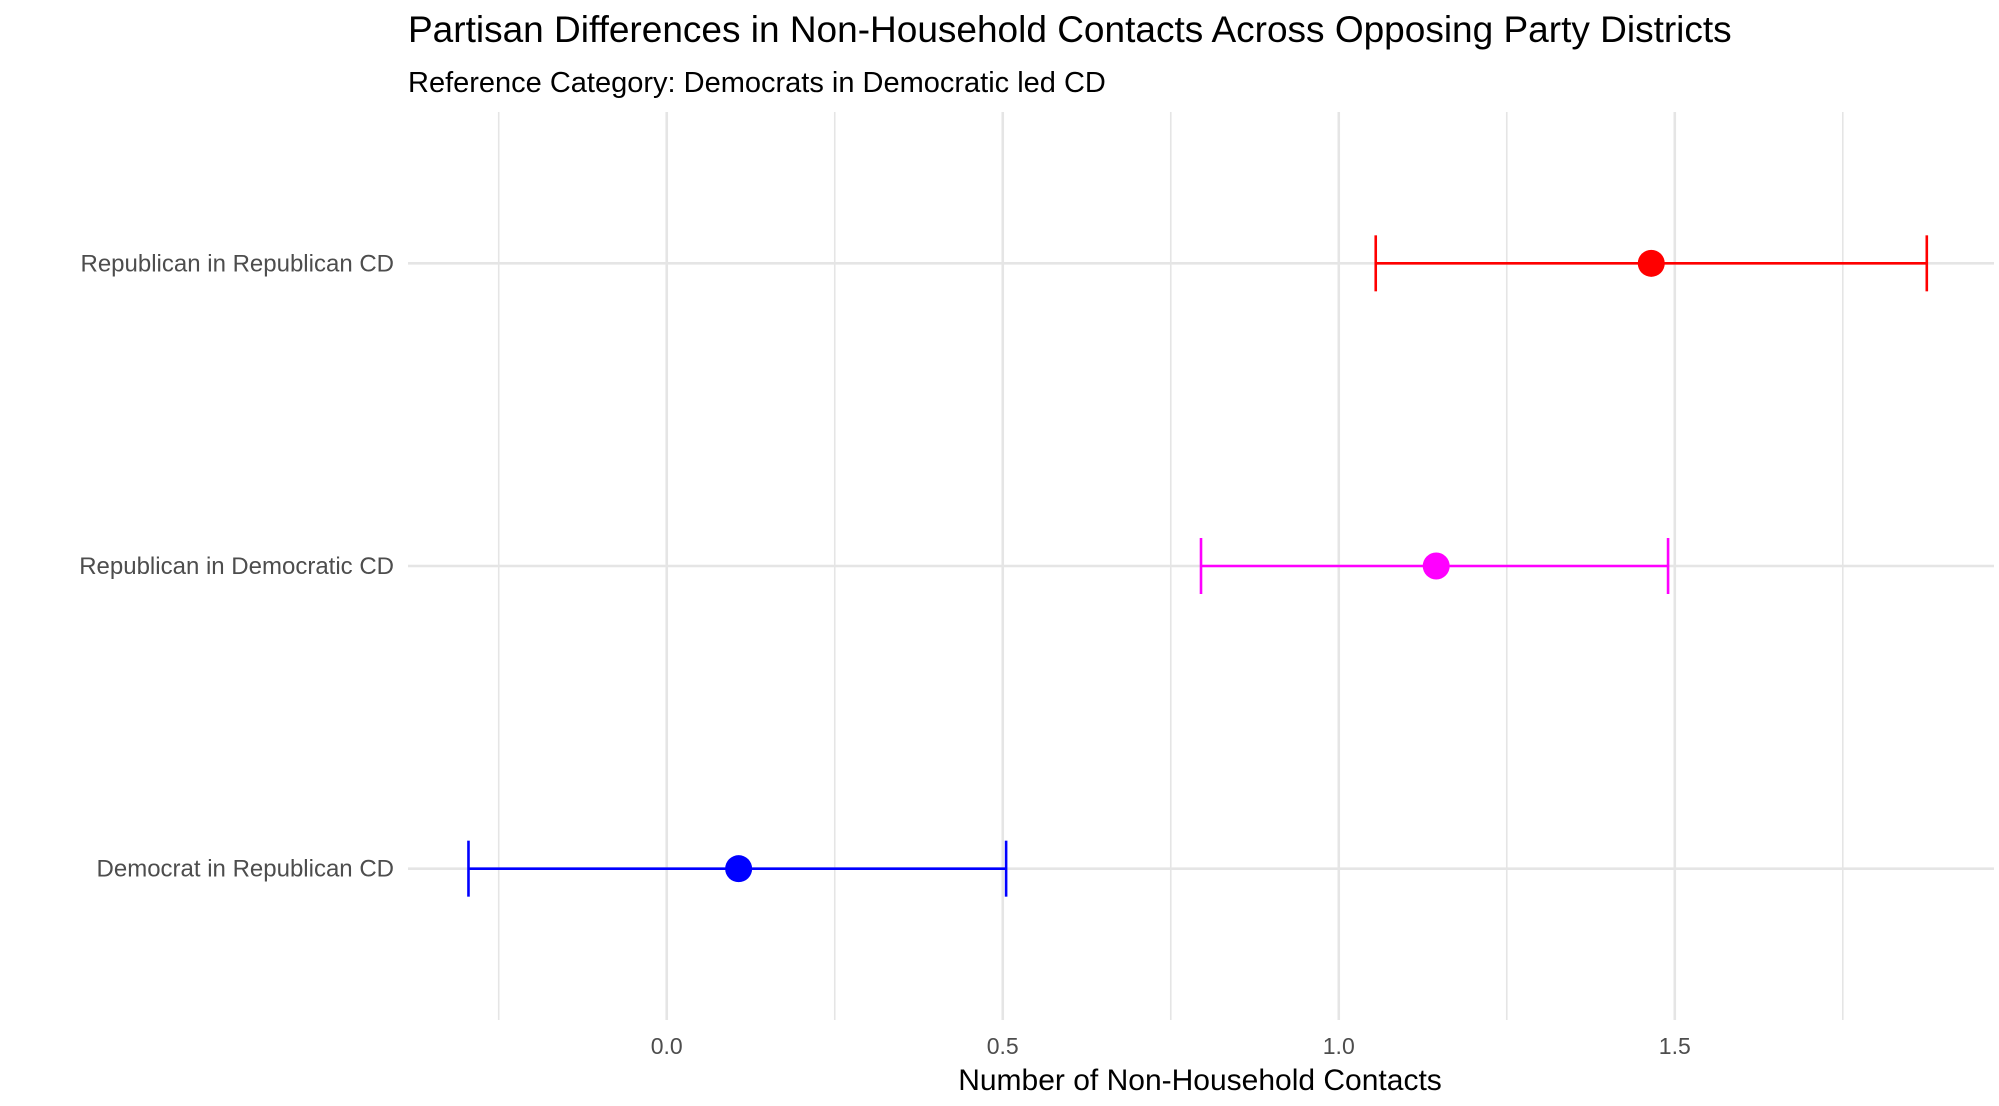 The width and height of the screenshot is (1999, 1106). I want to click on y-tick-label: Democrat in Republican CD, so click(245, 869).